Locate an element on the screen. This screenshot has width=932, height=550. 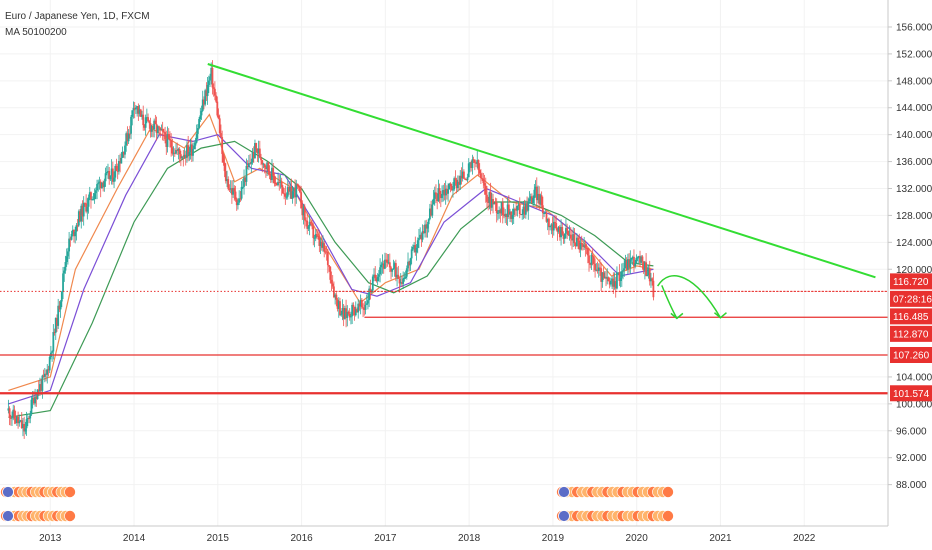
price-label-text: 07:28:16 is located at coordinates (912, 299).